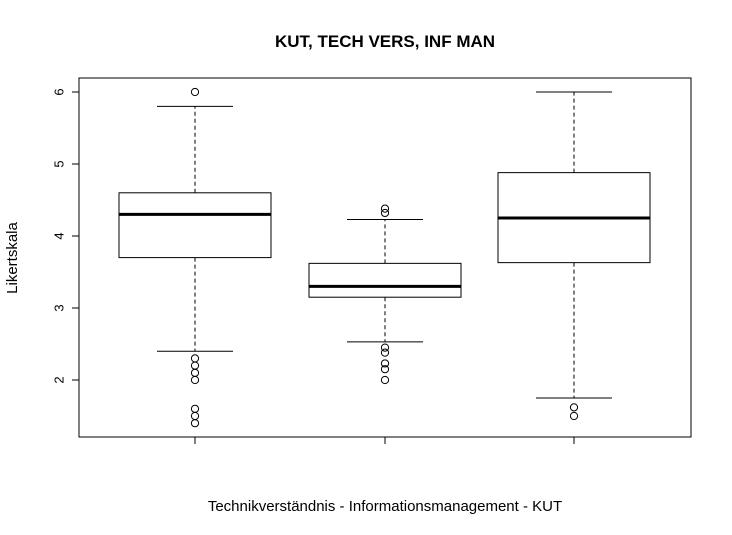 This screenshot has width=732, height=535. I want to click on y-tick-label: 5, so click(59, 163).